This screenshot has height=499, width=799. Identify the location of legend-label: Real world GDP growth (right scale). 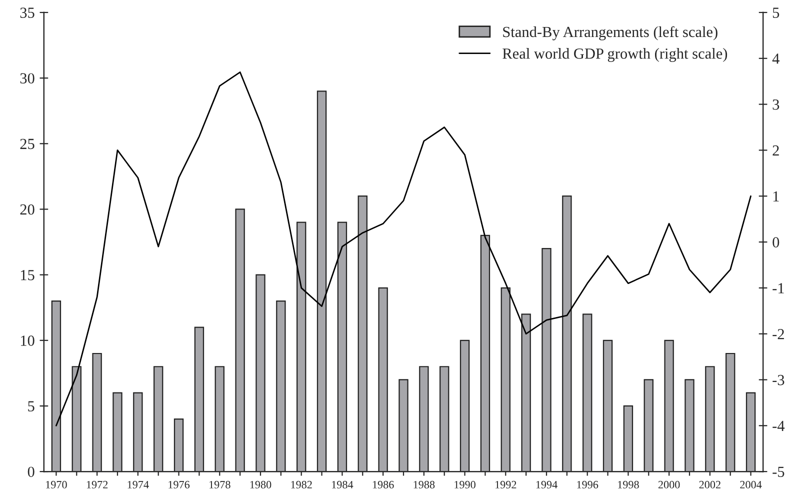
(615, 55).